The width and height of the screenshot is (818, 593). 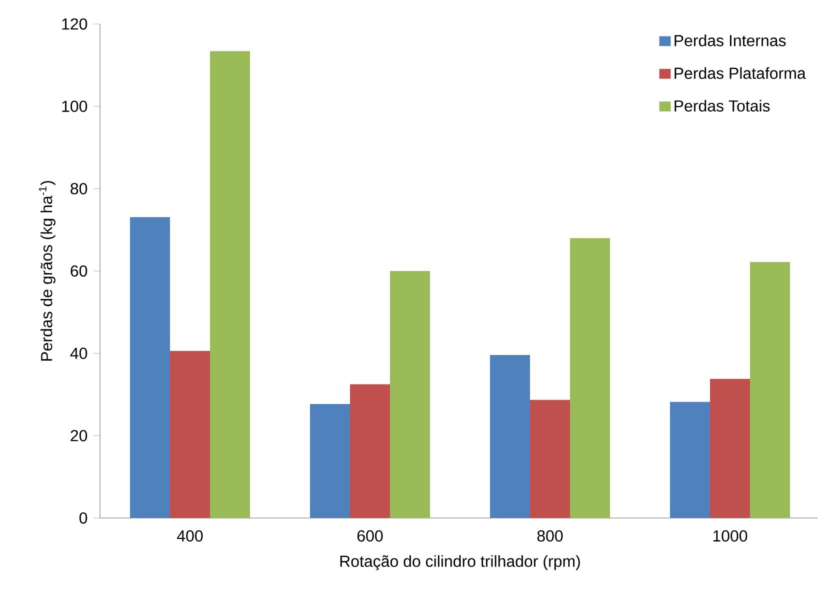 What do you see at coordinates (550, 536) in the screenshot?
I see `x-tick-label: 800` at bounding box center [550, 536].